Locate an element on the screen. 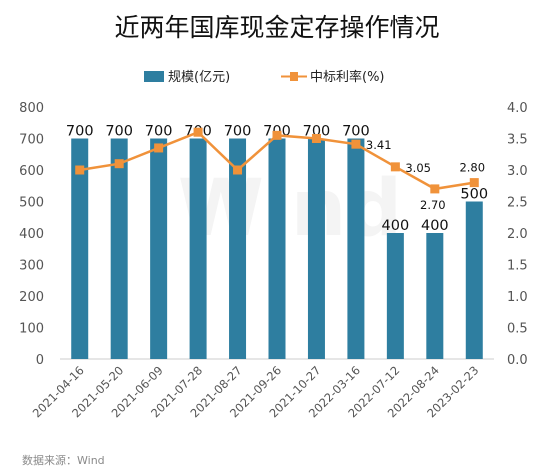  y-right-tick-label: 1.5 is located at coordinates (517, 266).